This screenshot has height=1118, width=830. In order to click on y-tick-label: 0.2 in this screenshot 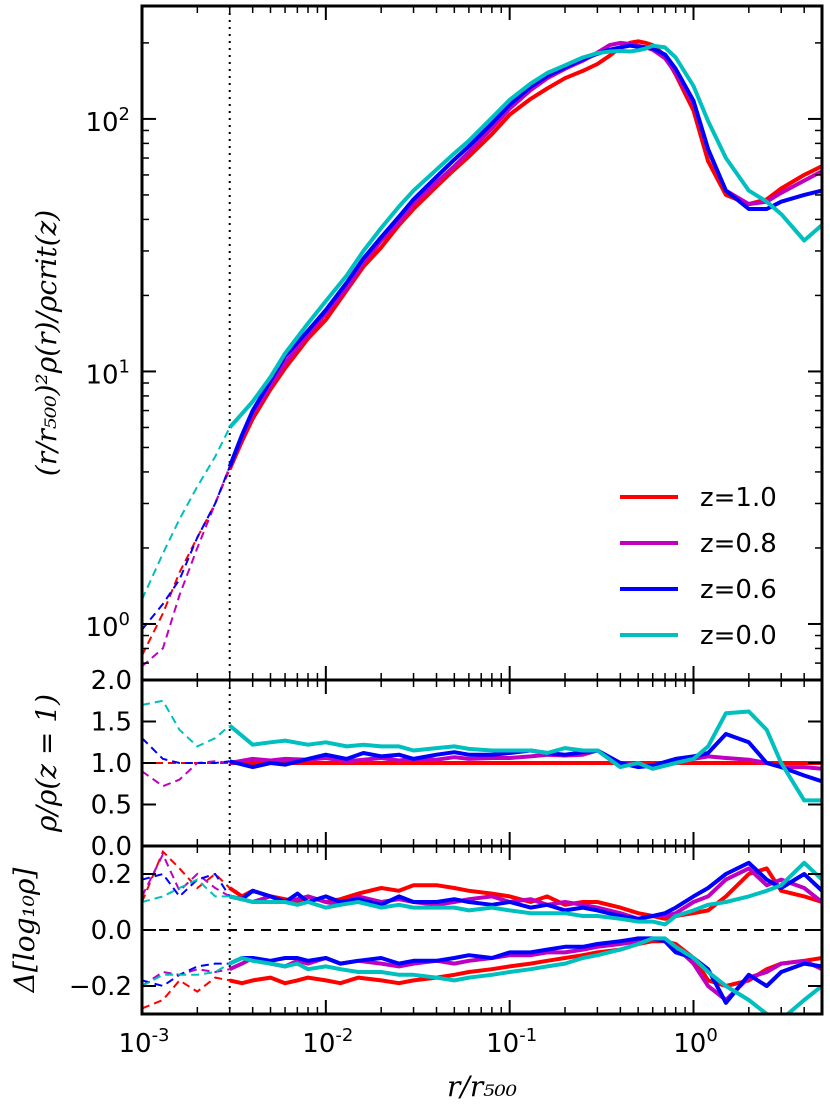, I will do `click(111, 875)`.